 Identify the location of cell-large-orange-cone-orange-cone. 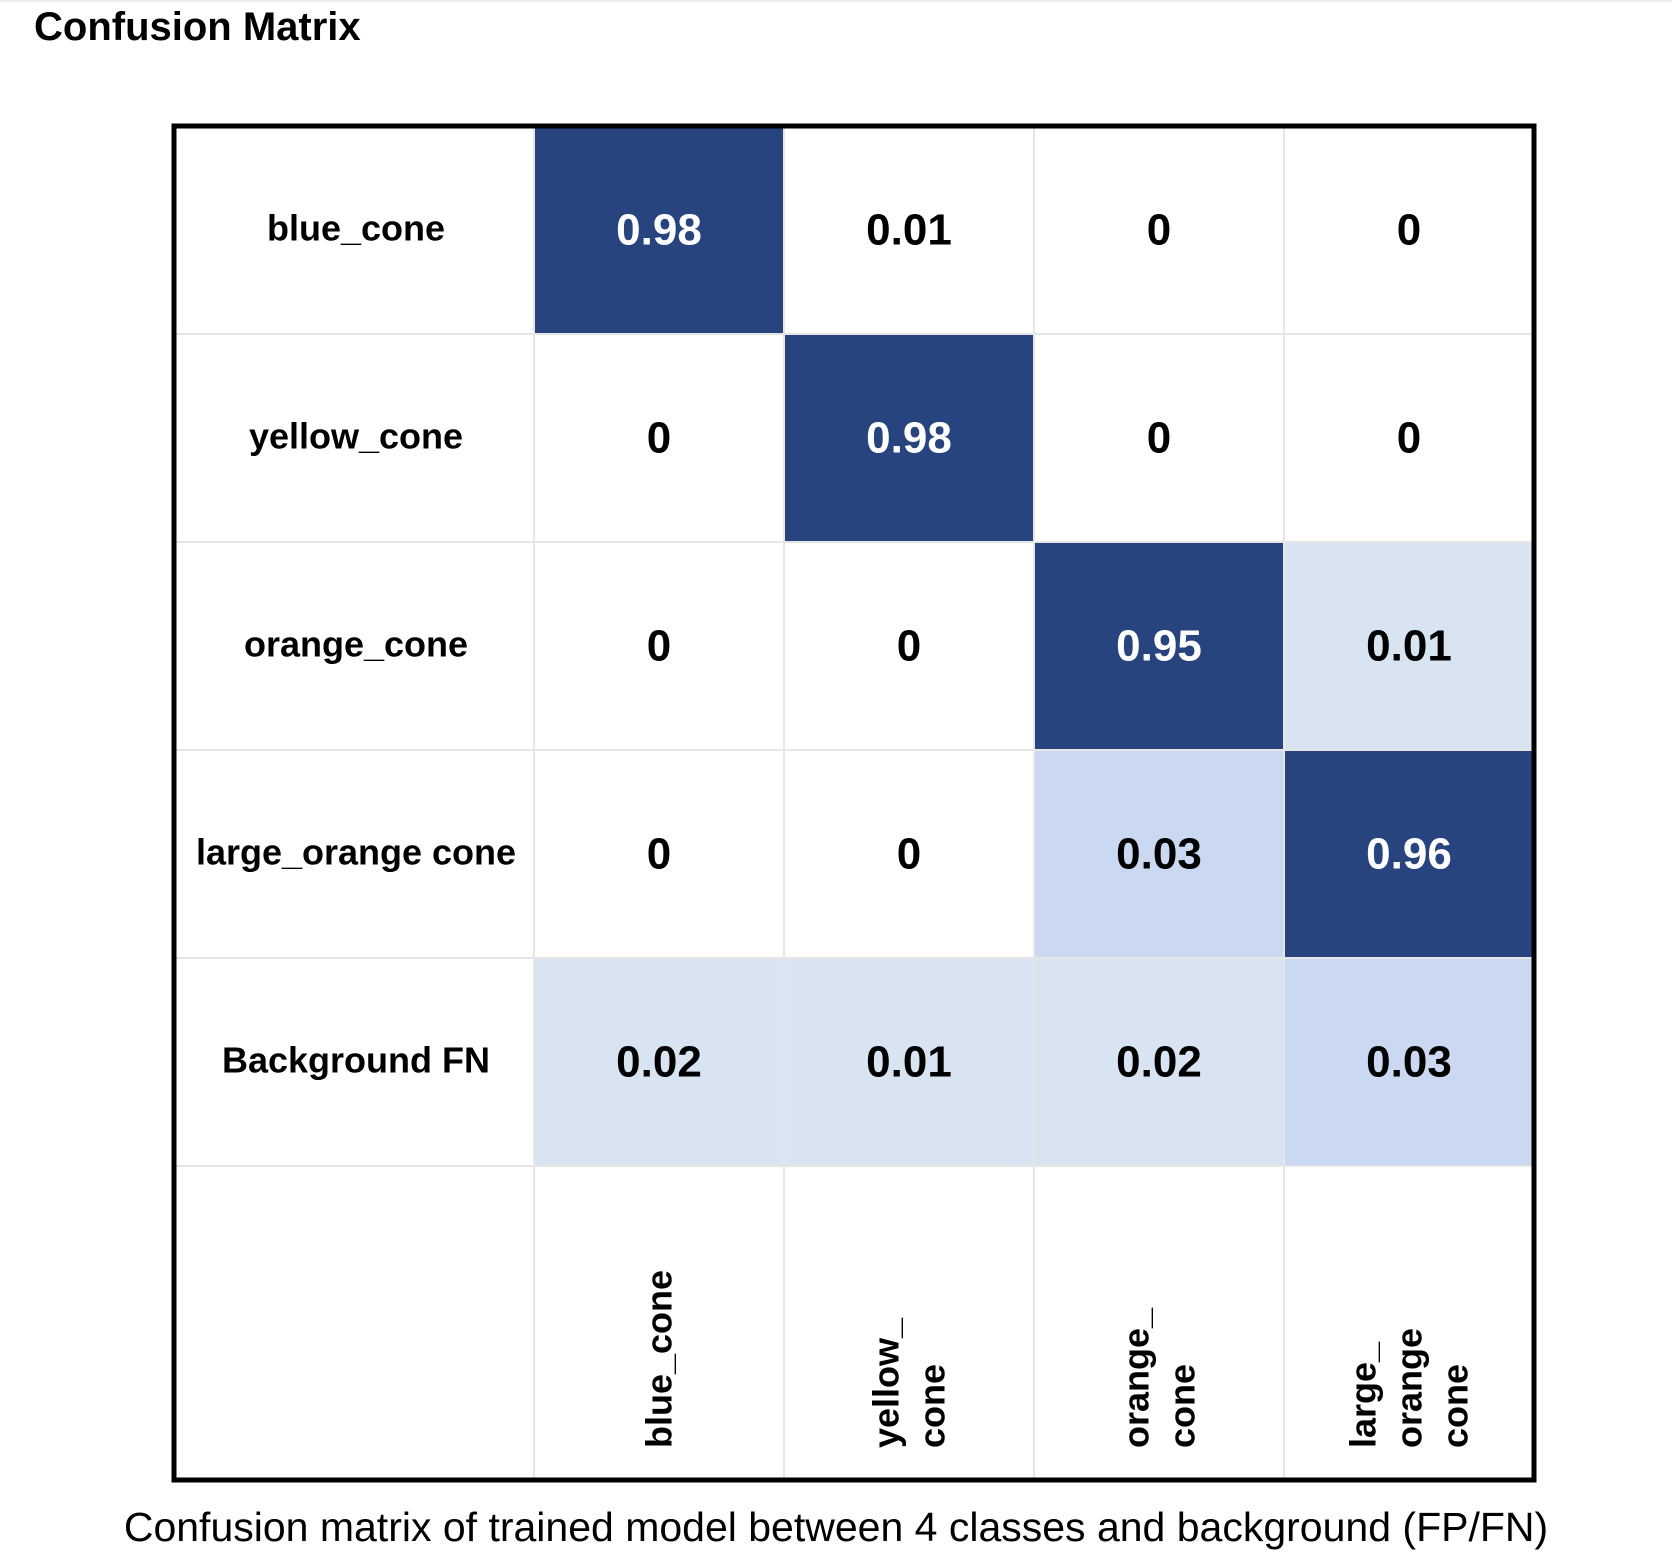
(1159, 854).